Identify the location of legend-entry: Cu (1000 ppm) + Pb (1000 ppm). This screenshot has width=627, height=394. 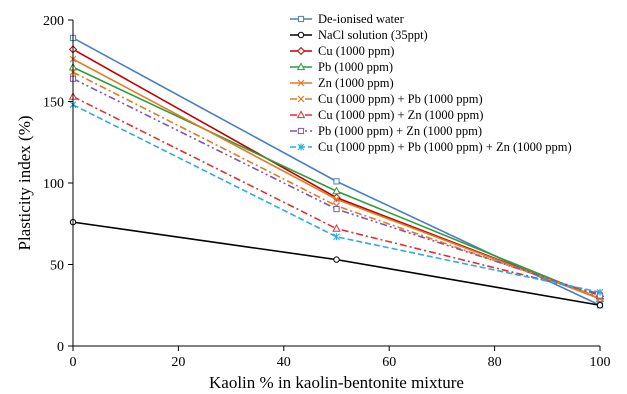
(386, 99).